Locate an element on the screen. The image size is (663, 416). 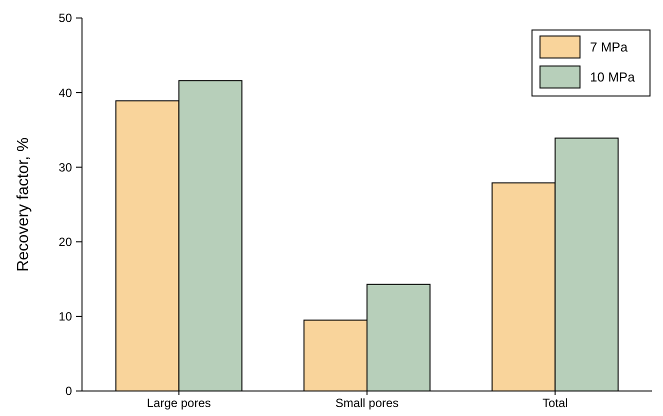
legend-label: 7 MPa is located at coordinates (609, 47).